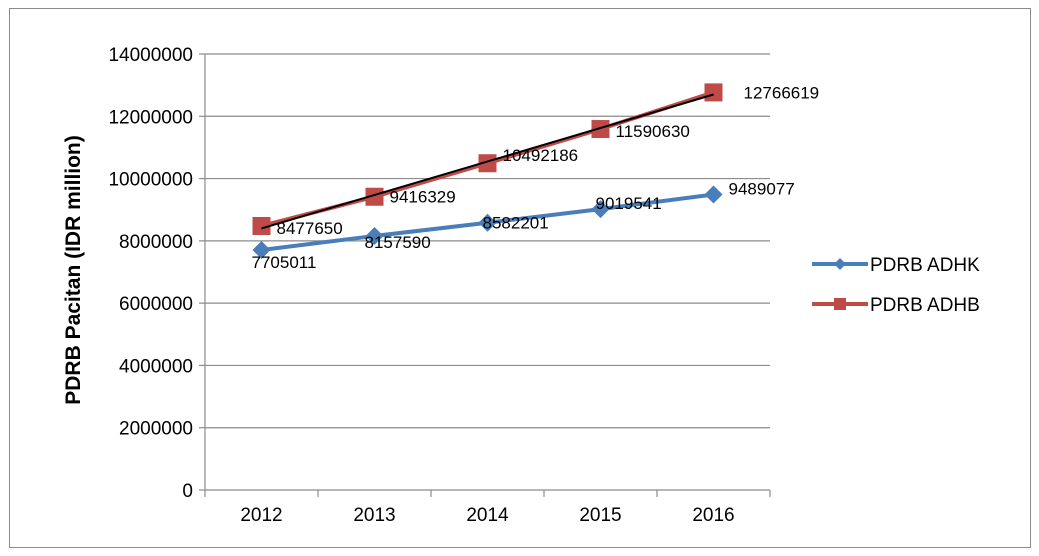 This screenshot has height=556, width=1039. What do you see at coordinates (516, 223) in the screenshot?
I see `data-label: 8582201` at bounding box center [516, 223].